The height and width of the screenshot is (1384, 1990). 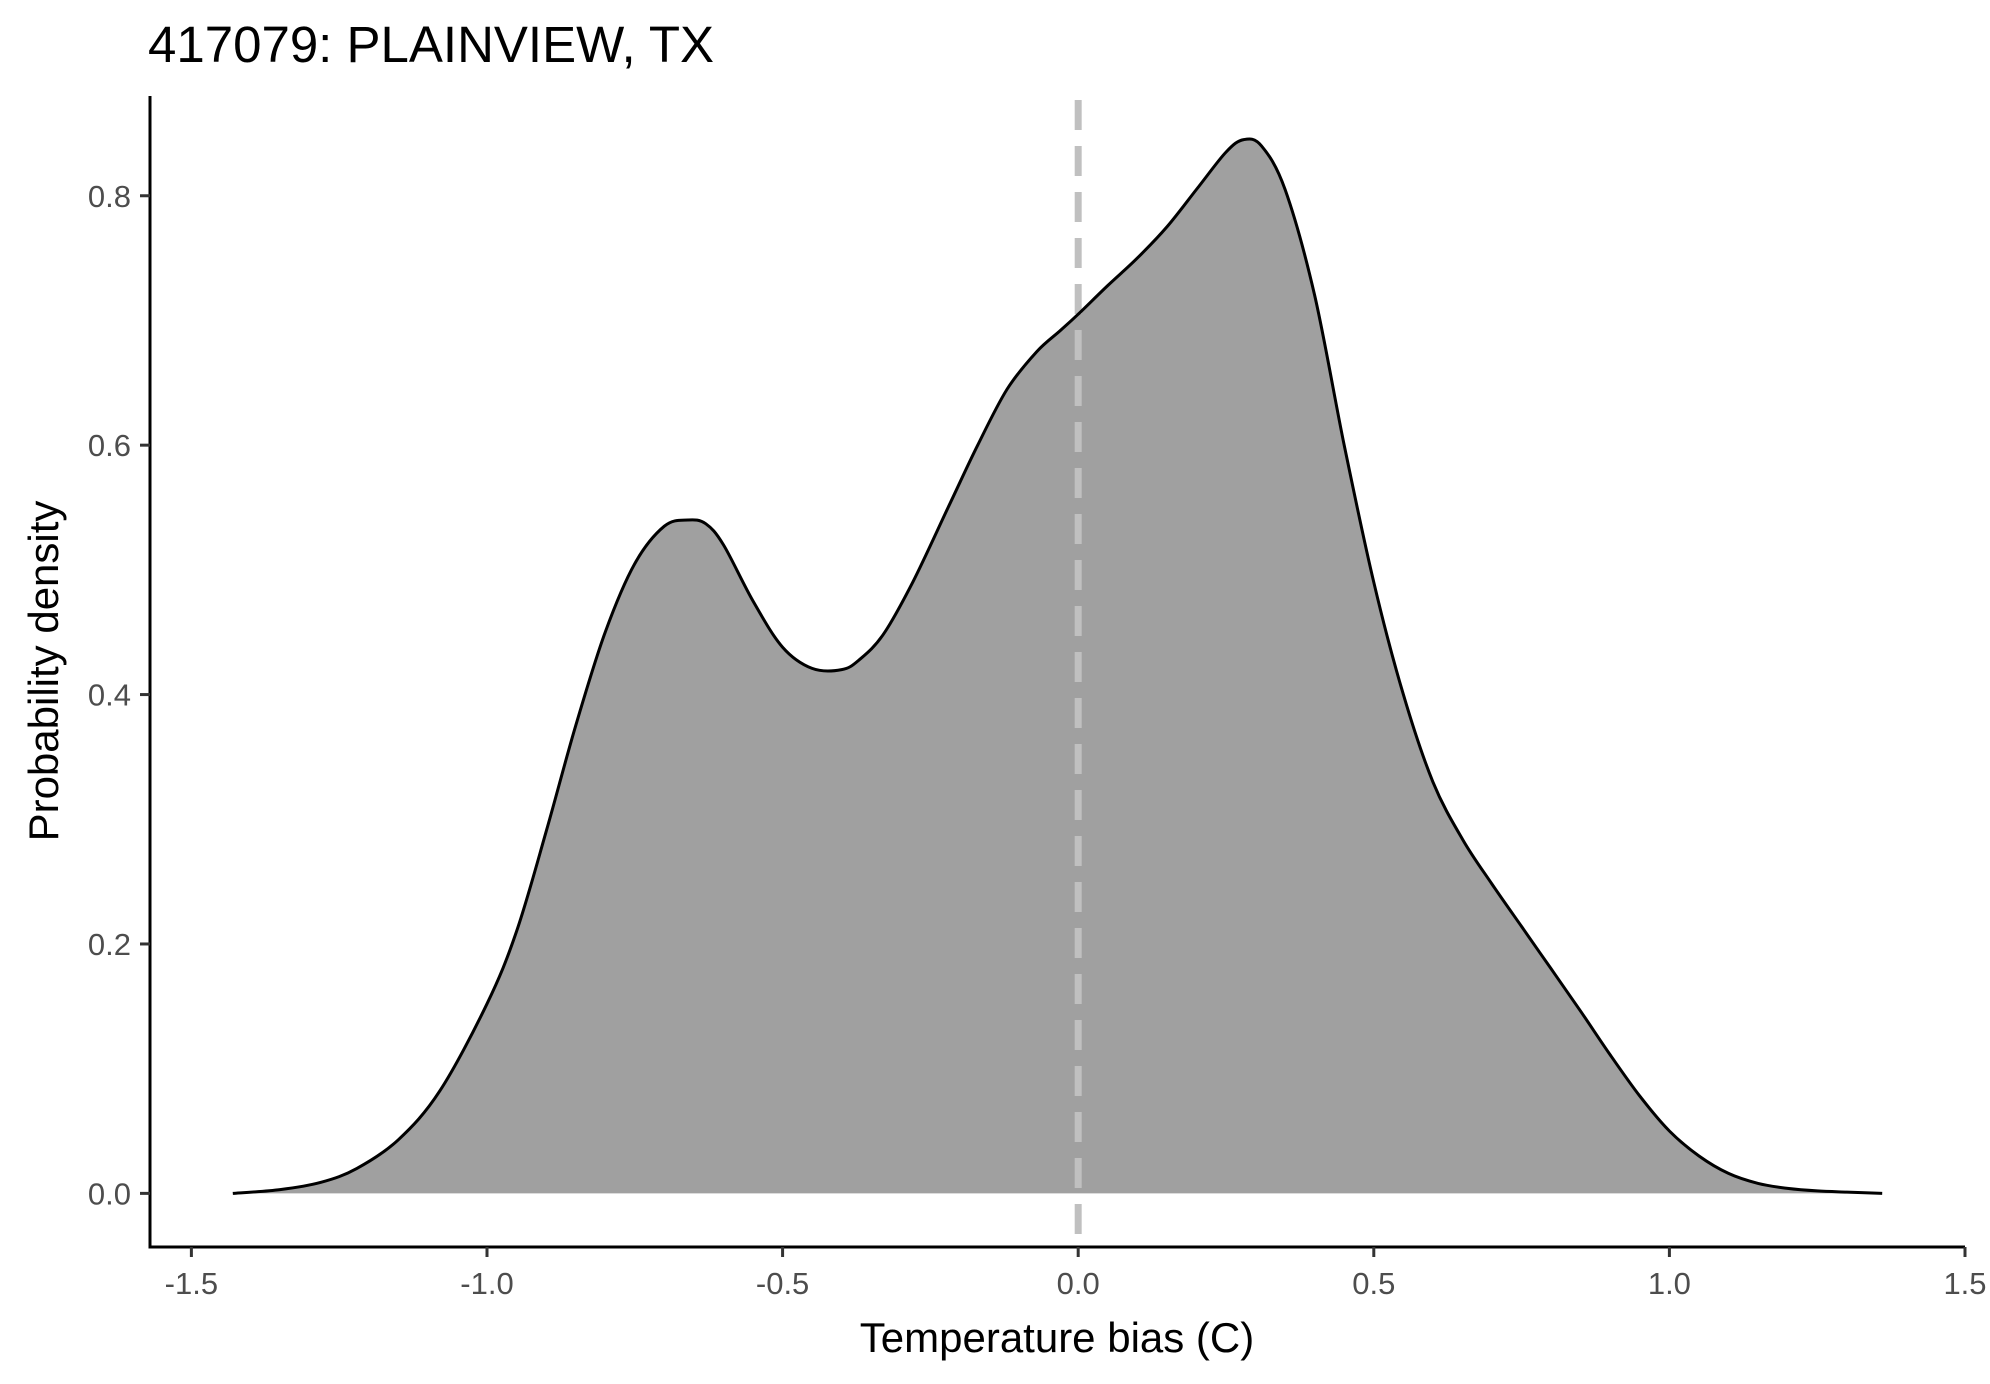 I want to click on y-axis-ticks: 0.0 0.2 0.4 0.6 0.8, so click(x=119, y=695).